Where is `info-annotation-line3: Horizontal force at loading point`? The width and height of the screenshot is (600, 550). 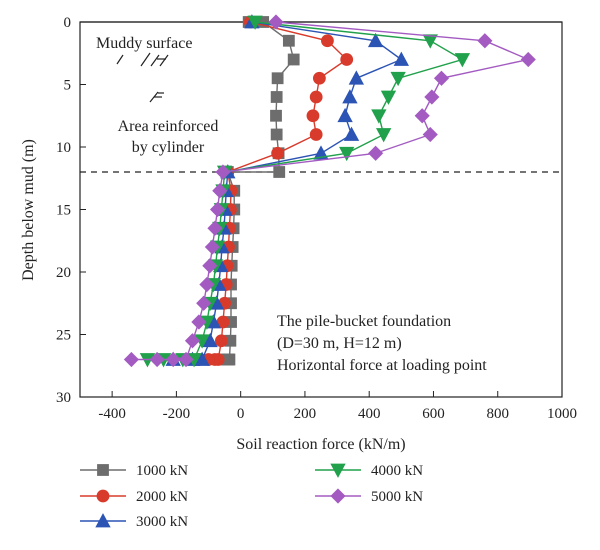
info-annotation-line3: Horizontal force at loading point is located at coordinates (382, 365).